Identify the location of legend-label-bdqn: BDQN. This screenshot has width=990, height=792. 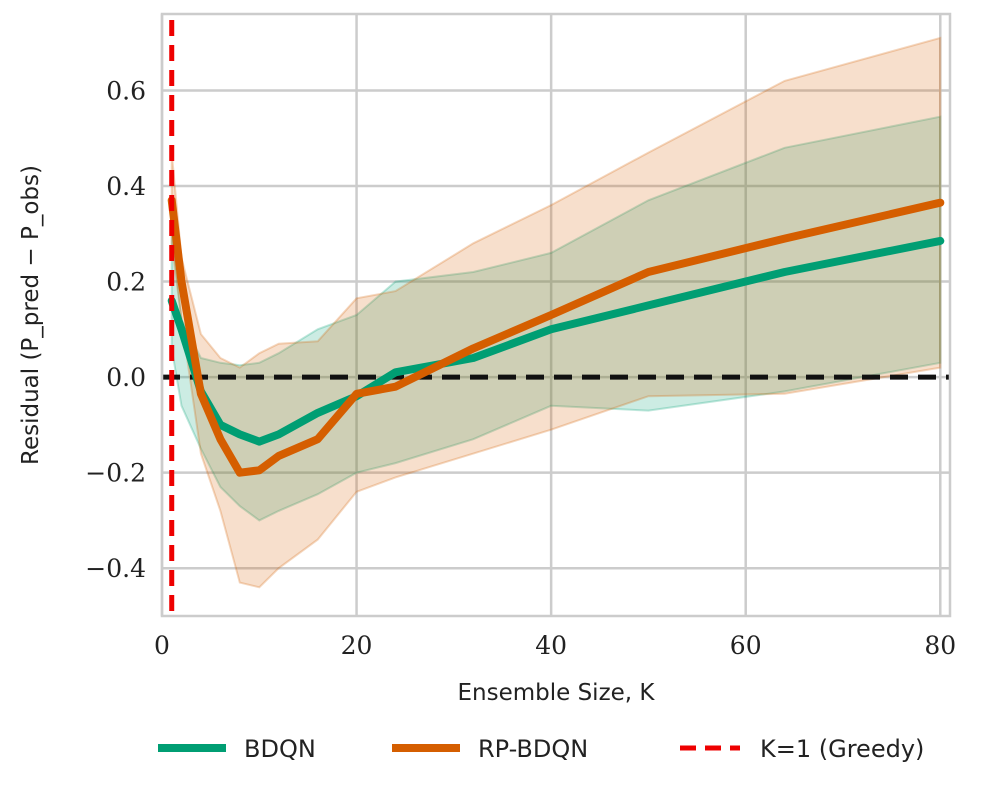
(280, 749).